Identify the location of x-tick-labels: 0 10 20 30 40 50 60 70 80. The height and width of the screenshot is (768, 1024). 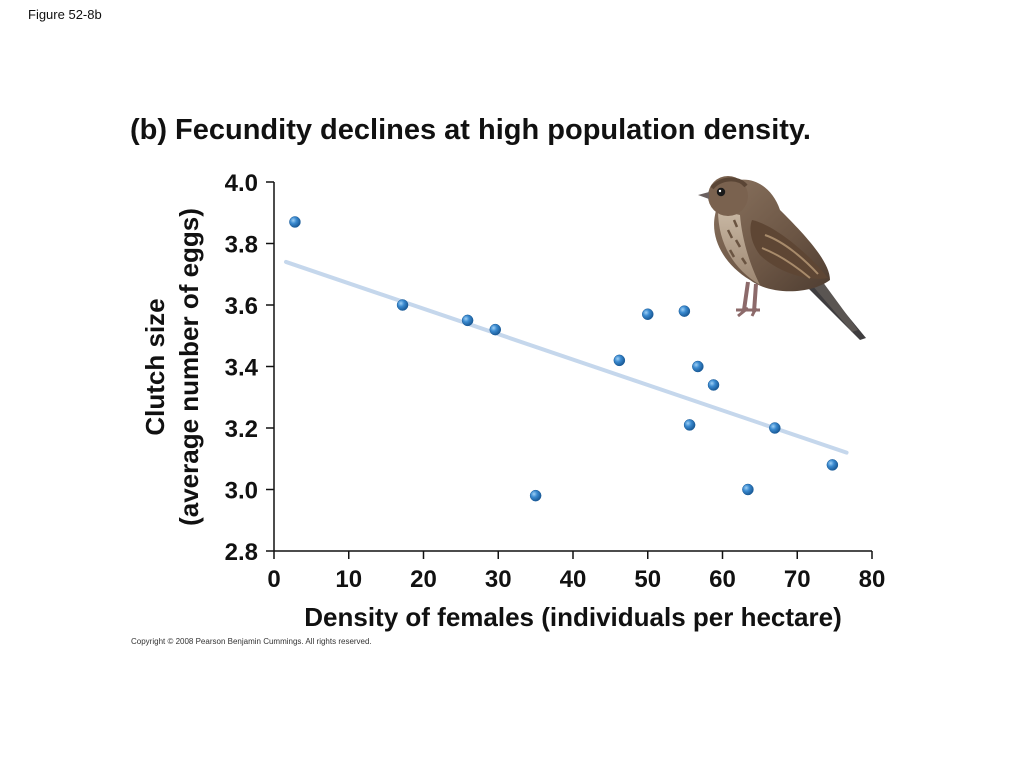
(576, 579).